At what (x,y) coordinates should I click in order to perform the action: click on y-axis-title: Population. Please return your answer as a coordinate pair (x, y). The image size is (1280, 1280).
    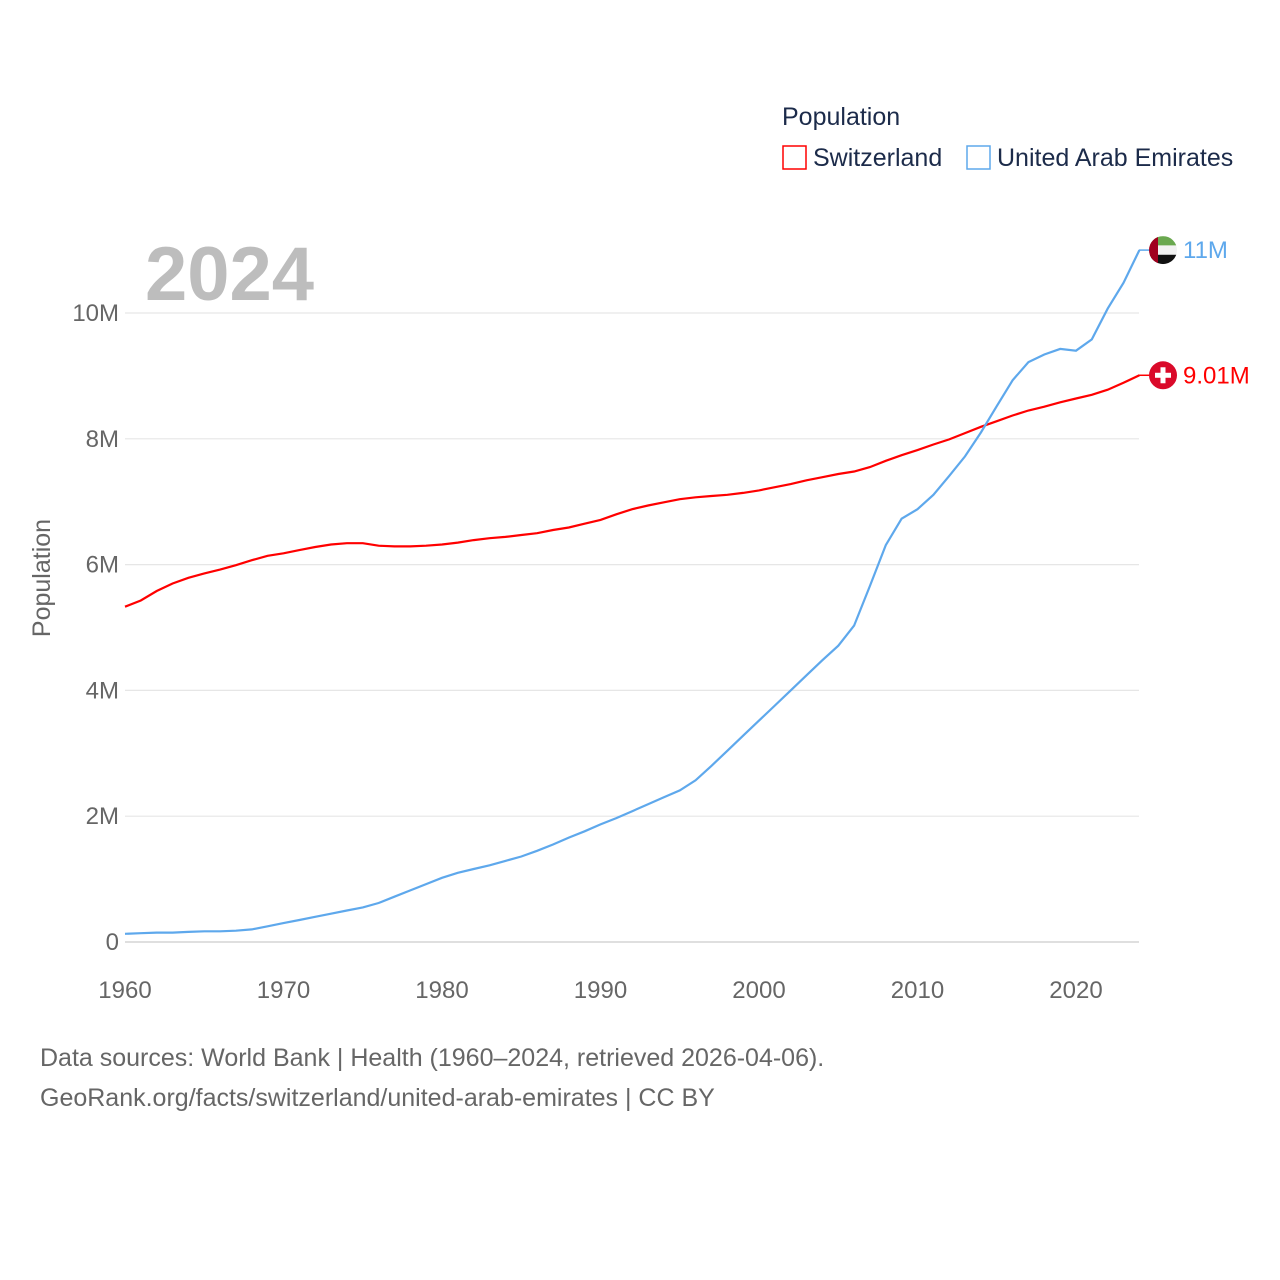
    Looking at the image, I should click on (42, 578).